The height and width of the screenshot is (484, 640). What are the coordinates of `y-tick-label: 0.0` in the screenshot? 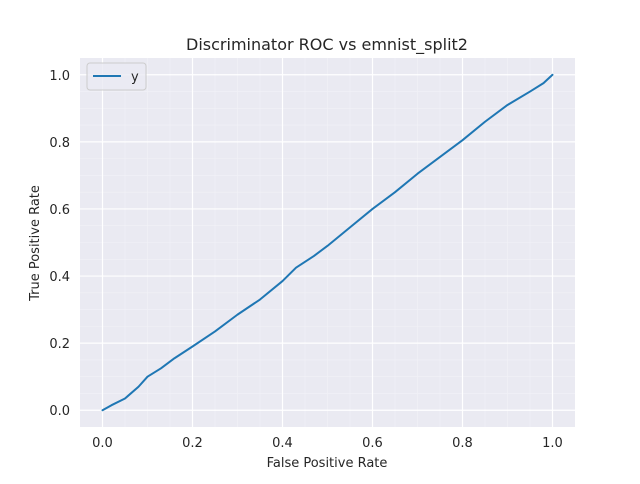 It's located at (59, 411).